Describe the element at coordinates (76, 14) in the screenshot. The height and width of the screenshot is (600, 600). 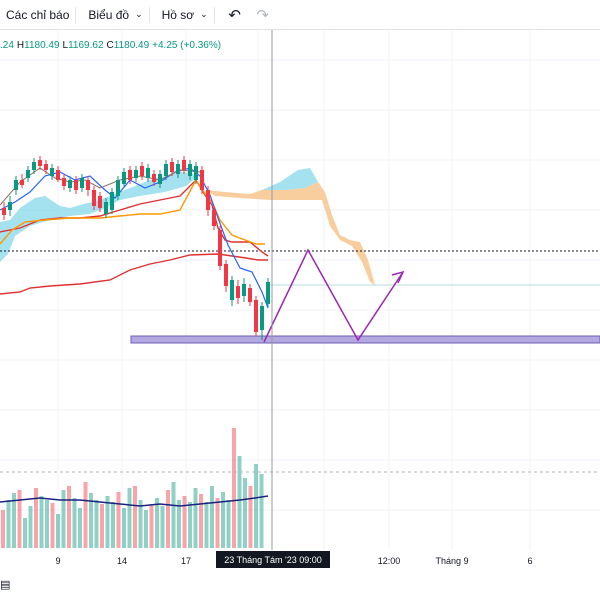
I see `toolbar-divider` at that location.